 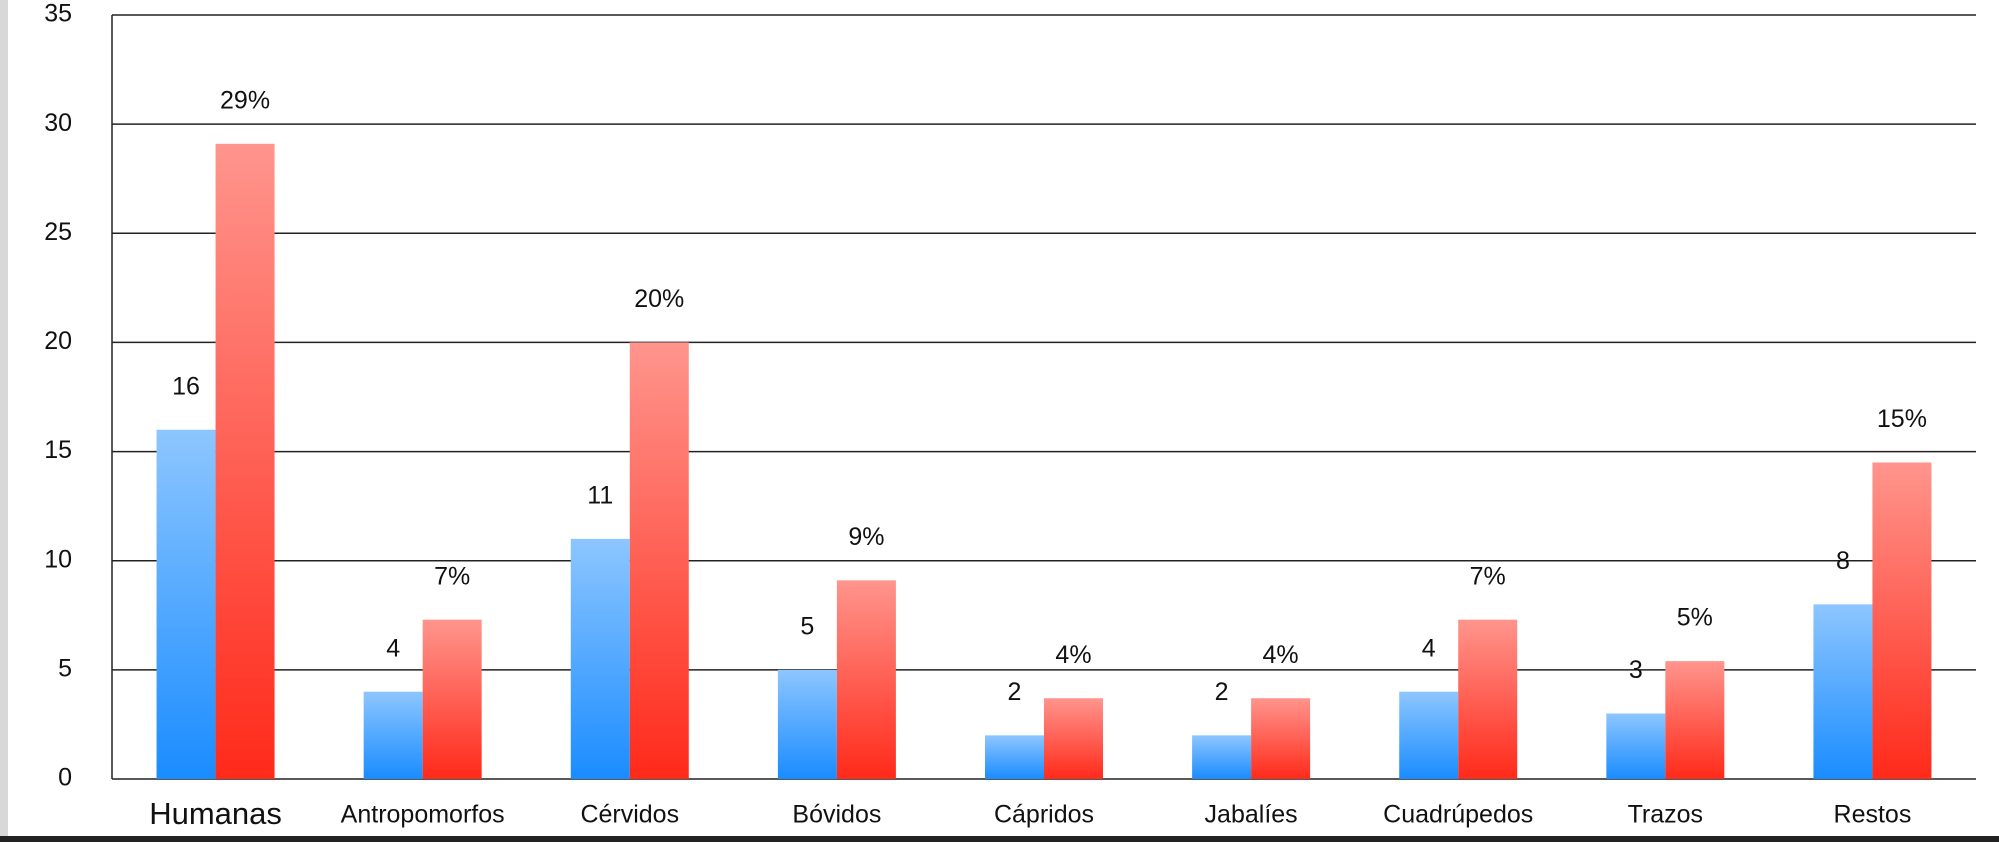 I want to click on y-tick-label: 5, so click(x=65, y=668).